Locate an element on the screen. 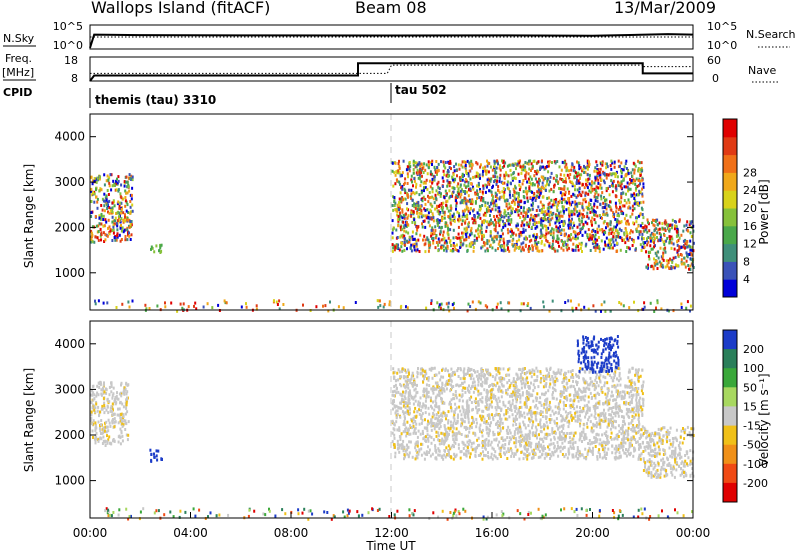  colorbar-tick-label: 24 is located at coordinates (750, 190).